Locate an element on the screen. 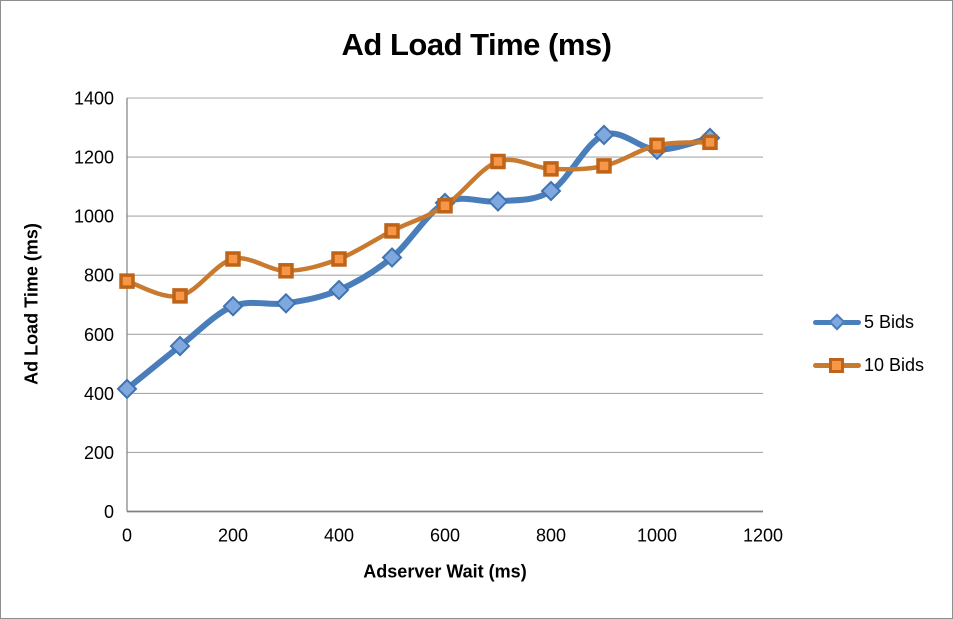  x-tick-label: 400 is located at coordinates (339, 536).